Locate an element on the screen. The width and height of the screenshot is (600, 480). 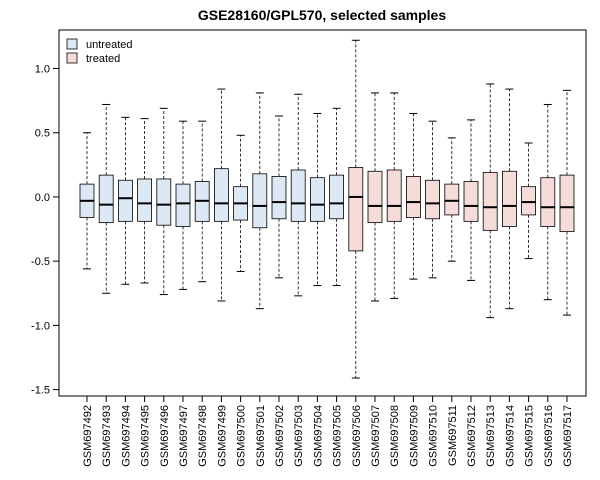
box-GSM697515 is located at coordinates (528, 201).